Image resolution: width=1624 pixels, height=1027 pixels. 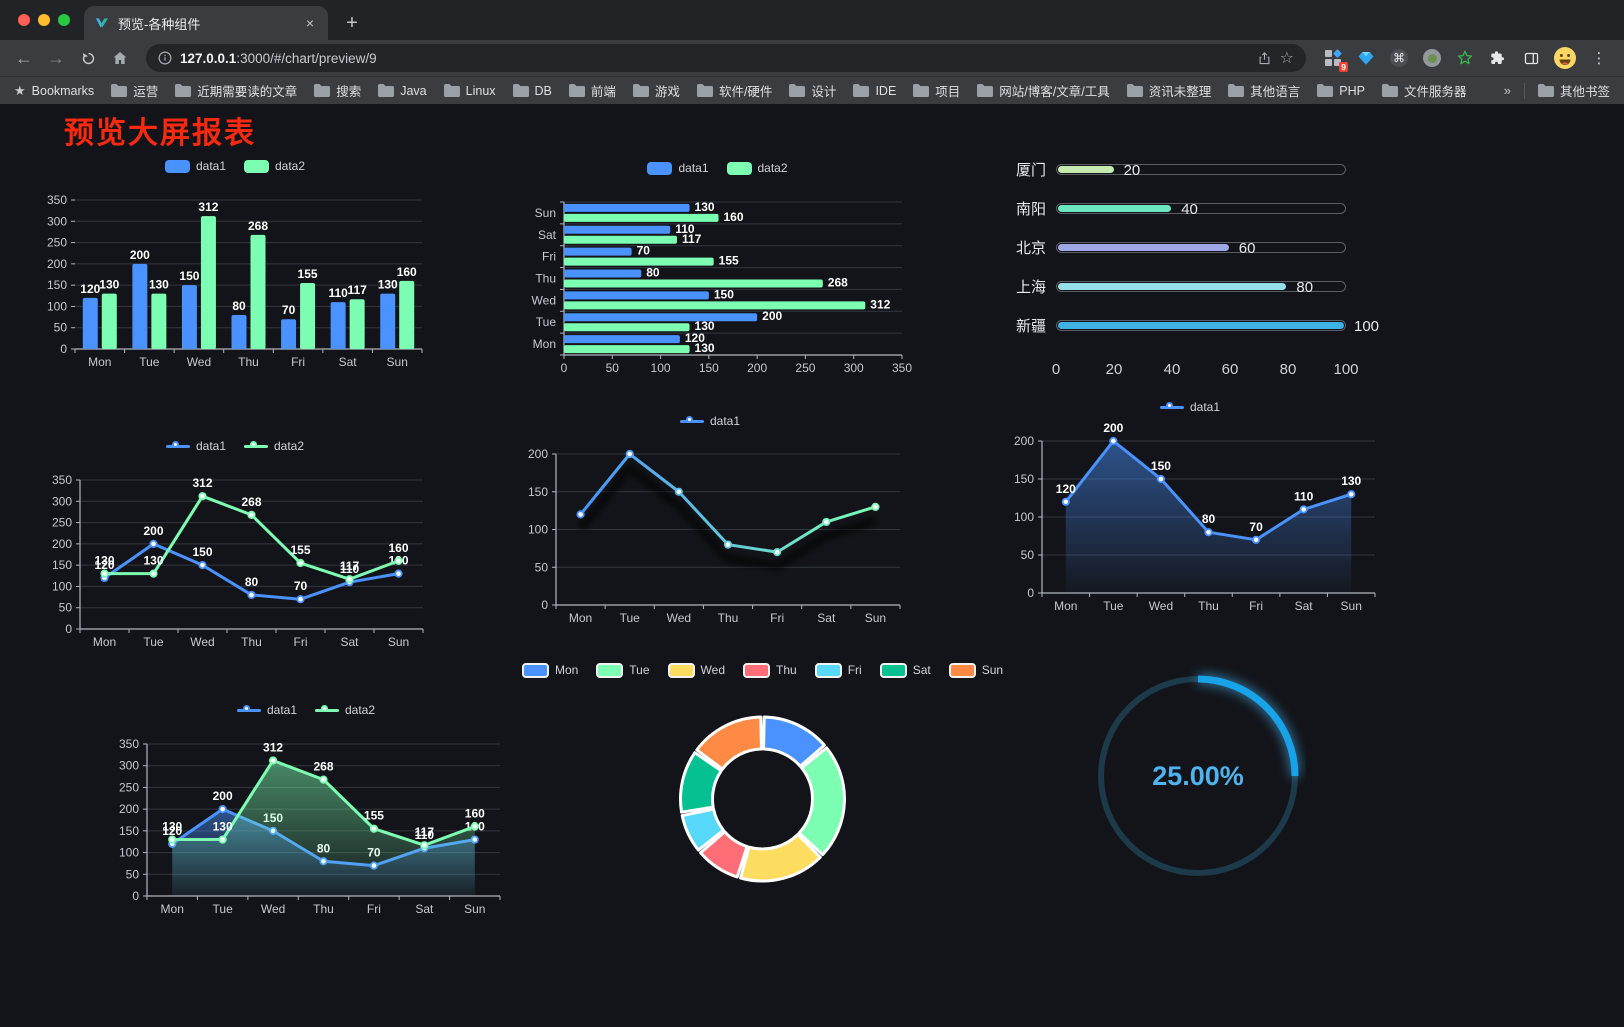 I want to click on bookmark-folder: DB, so click(x=532, y=91).